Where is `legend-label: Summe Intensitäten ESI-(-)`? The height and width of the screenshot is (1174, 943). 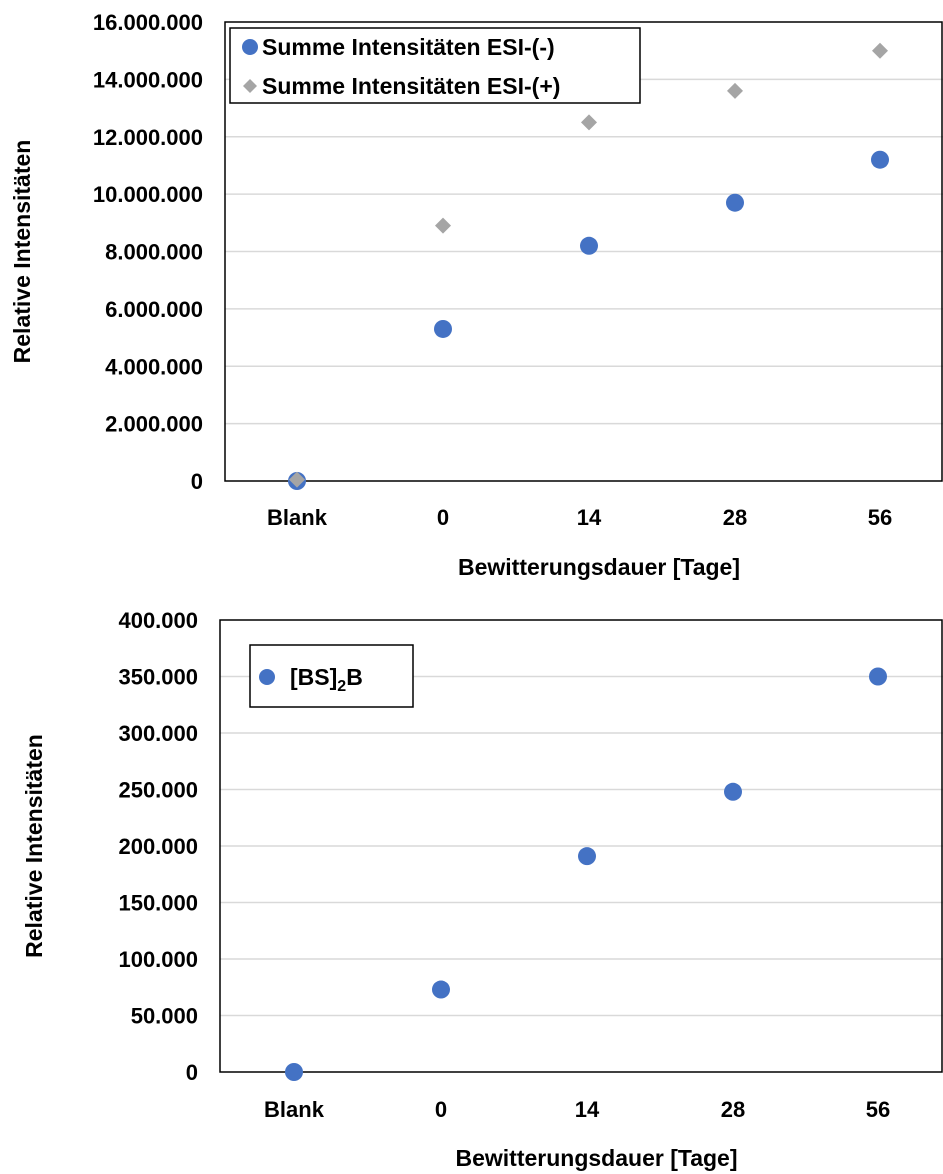
legend-label: Summe Intensitäten ESI-(-) is located at coordinates (408, 47).